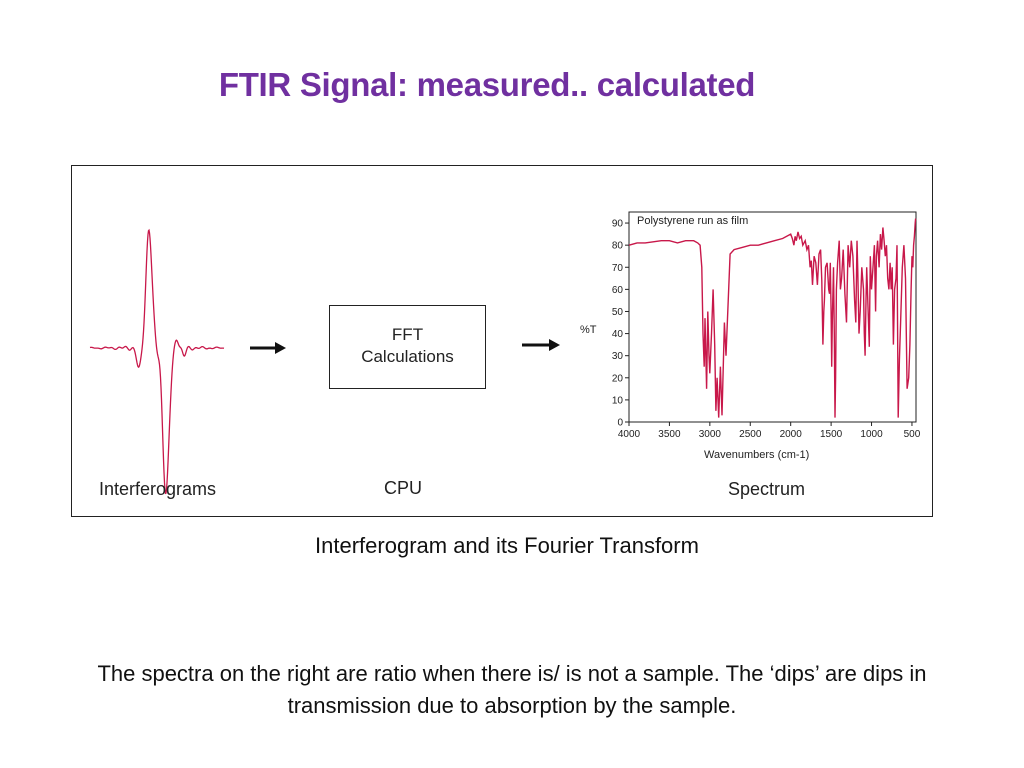 This screenshot has height=768, width=1024. Describe the element at coordinates (618, 268) in the screenshot. I see `y-tick-label: 70` at that location.